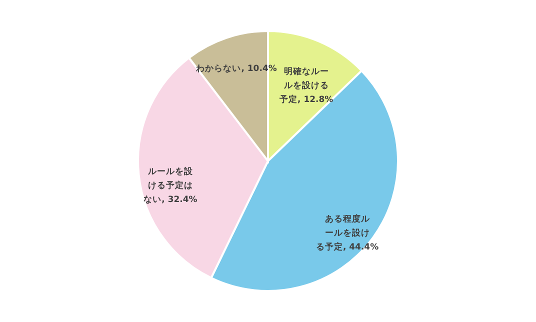 Image resolution: width=536 pixels, height=322 pixels. I want to click on slice-label: ルールを設ける予定はない, 32.4%, so click(171, 185).